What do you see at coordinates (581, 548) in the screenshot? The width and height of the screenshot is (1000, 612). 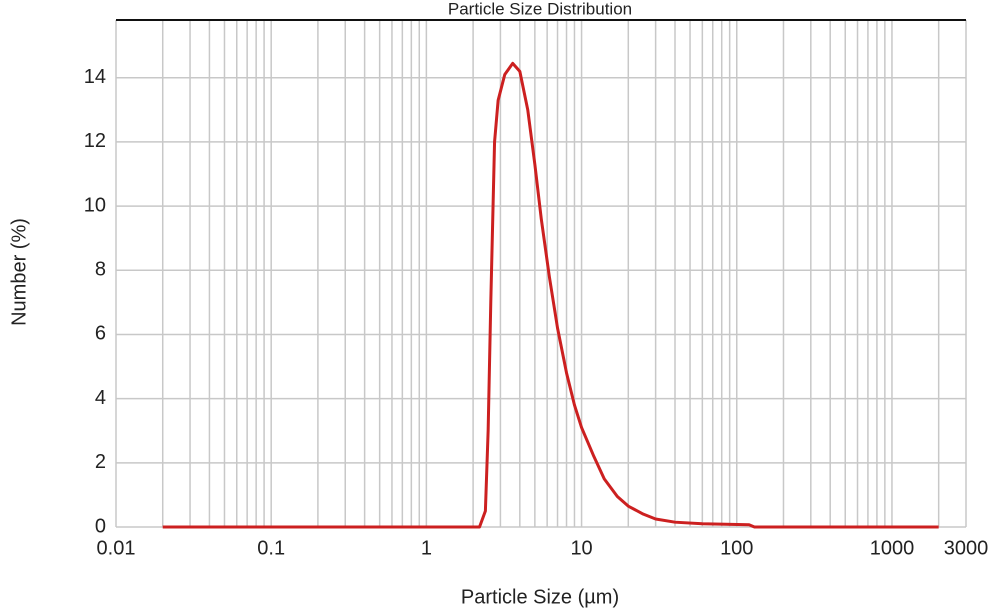 I see `x-tick-label: 10` at bounding box center [581, 548].